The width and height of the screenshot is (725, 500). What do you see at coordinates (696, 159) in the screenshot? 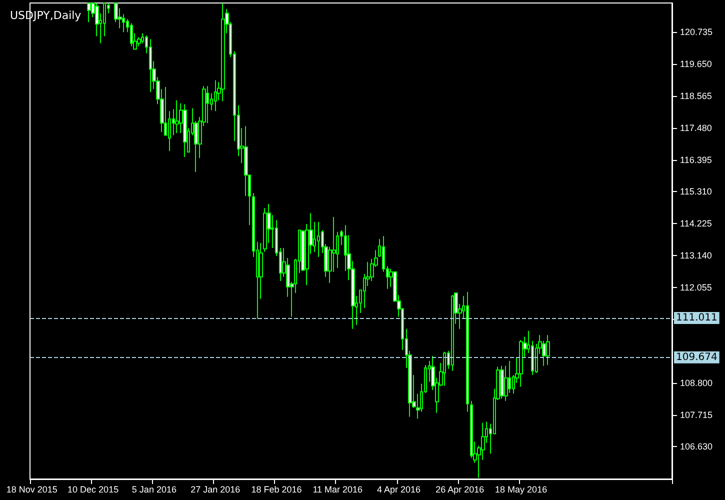
I see `y-tick-label: 116.395` at bounding box center [696, 159].